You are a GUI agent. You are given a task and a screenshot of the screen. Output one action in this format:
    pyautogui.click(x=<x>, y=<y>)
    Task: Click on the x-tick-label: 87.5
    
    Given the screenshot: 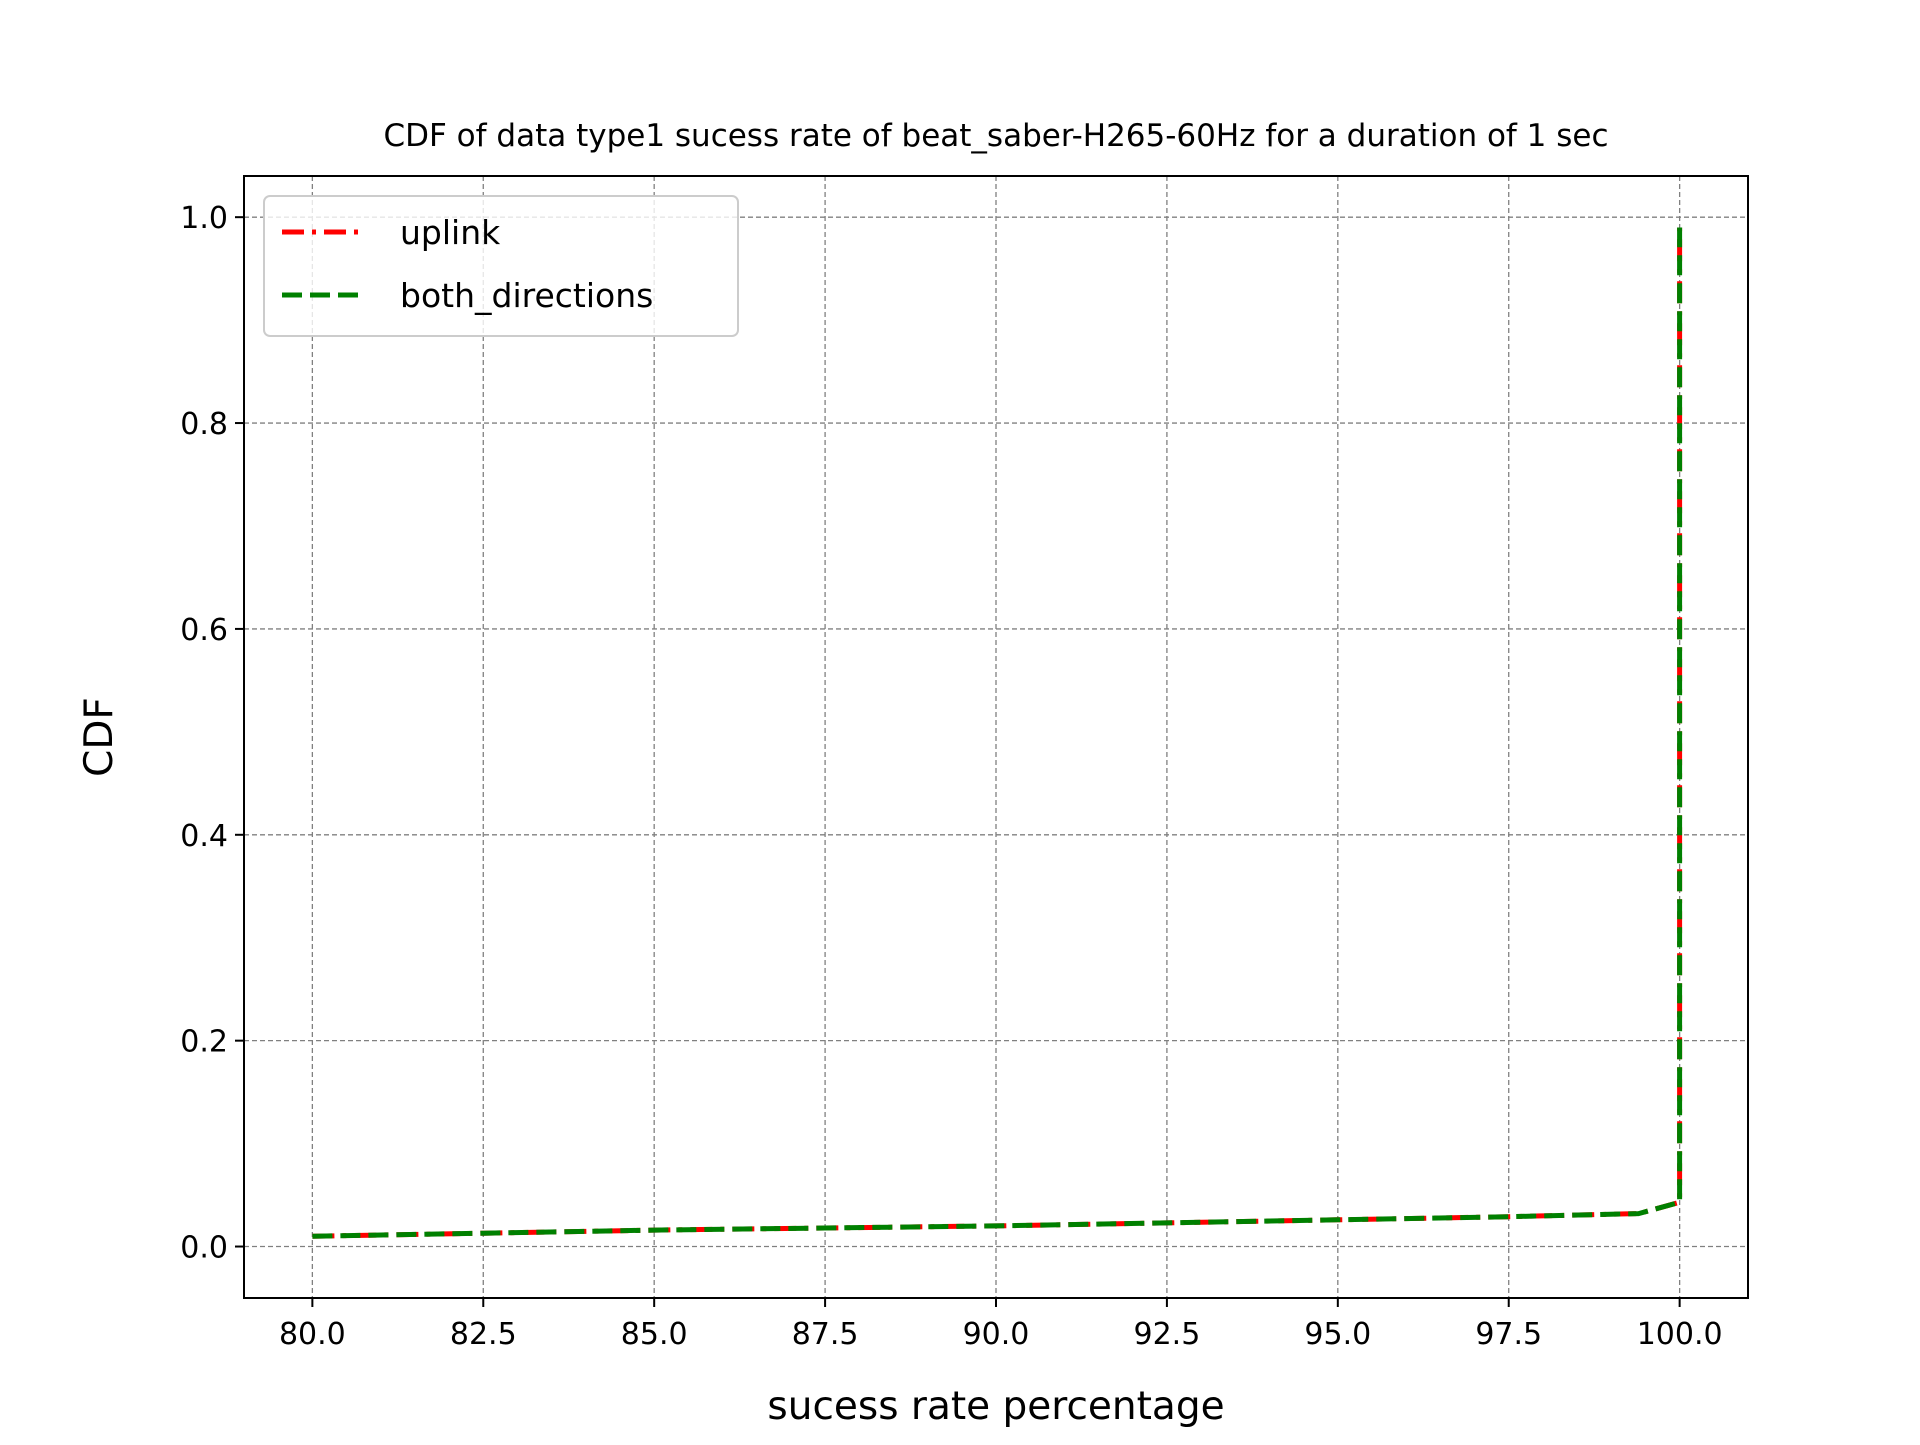 What is the action you would take?
    pyautogui.click(x=825, y=1334)
    